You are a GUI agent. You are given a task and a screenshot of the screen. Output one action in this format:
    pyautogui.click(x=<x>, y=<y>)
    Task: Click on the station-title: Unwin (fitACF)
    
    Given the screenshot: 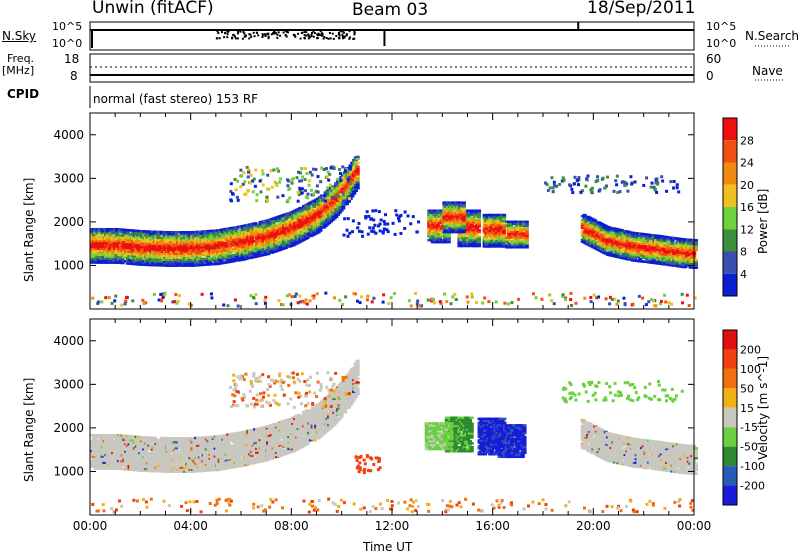 What is the action you would take?
    pyautogui.click(x=153, y=9)
    